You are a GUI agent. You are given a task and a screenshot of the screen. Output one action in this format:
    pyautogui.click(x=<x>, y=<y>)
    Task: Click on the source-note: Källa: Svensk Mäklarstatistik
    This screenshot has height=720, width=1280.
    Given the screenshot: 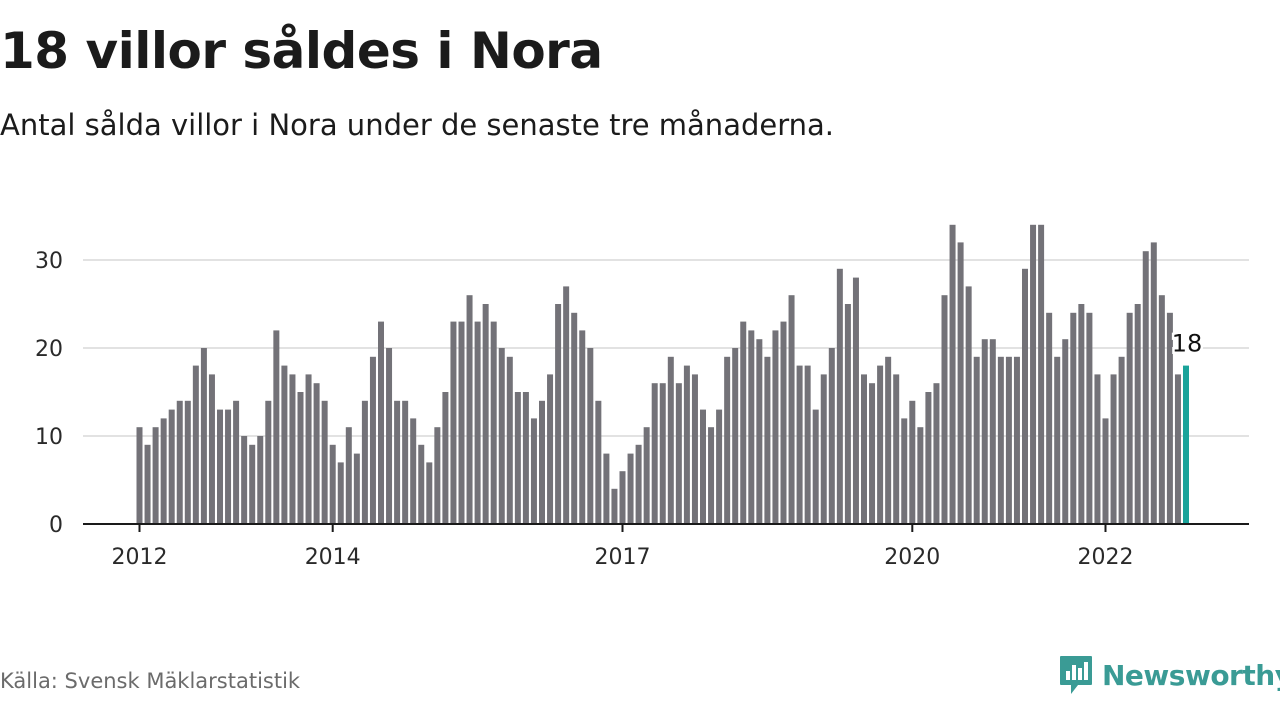 What is the action you would take?
    pyautogui.click(x=150, y=681)
    